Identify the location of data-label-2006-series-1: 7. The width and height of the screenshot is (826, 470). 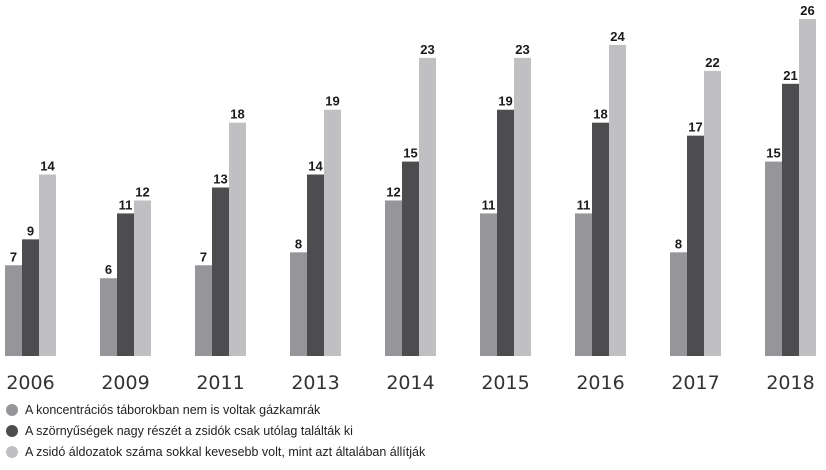
(13, 256).